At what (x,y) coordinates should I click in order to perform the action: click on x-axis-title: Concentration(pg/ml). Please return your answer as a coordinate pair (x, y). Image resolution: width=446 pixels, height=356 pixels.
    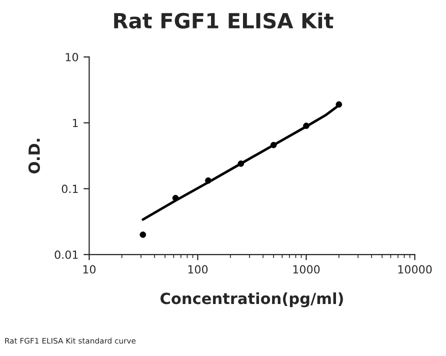
    Looking at the image, I should click on (251, 300).